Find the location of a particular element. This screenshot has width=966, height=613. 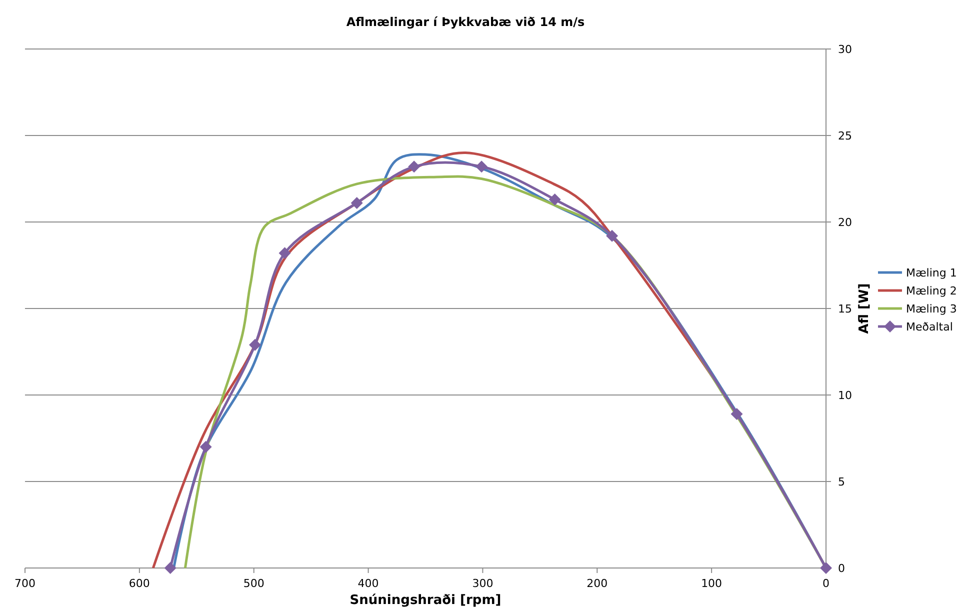

y-tick-label: 30 is located at coordinates (845, 49).